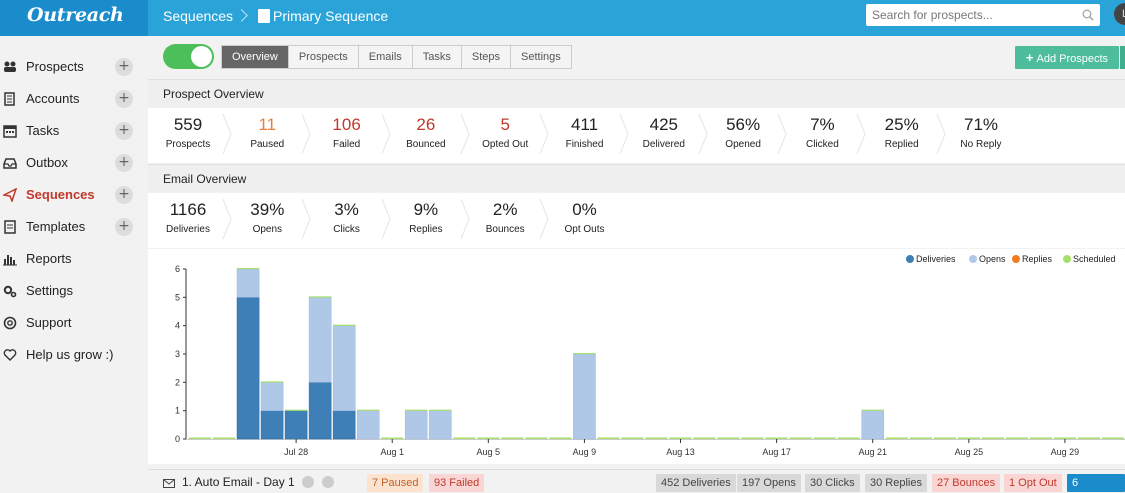 The height and width of the screenshot is (493, 1125). What do you see at coordinates (190, 135) in the screenshot?
I see `stat-prospects: 559 Prospects` at bounding box center [190, 135].